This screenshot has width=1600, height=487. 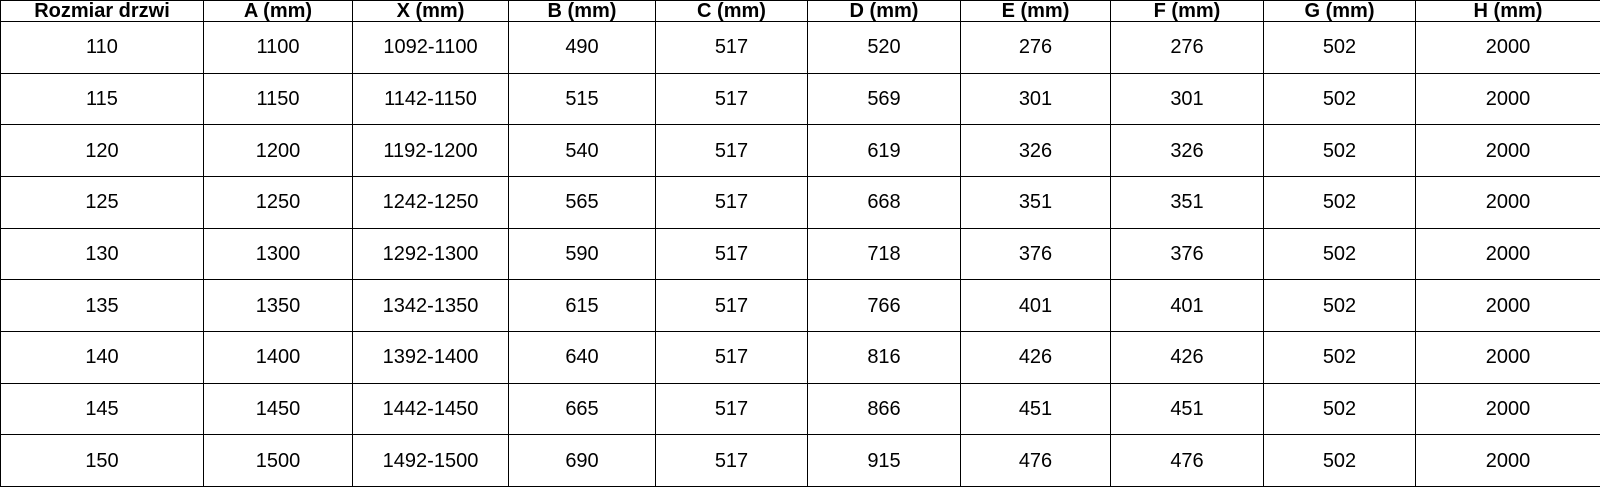 I want to click on table-row: 120 1200 1192-1200 540 517 619 326 326 502 2000, so click(x=800, y=150).